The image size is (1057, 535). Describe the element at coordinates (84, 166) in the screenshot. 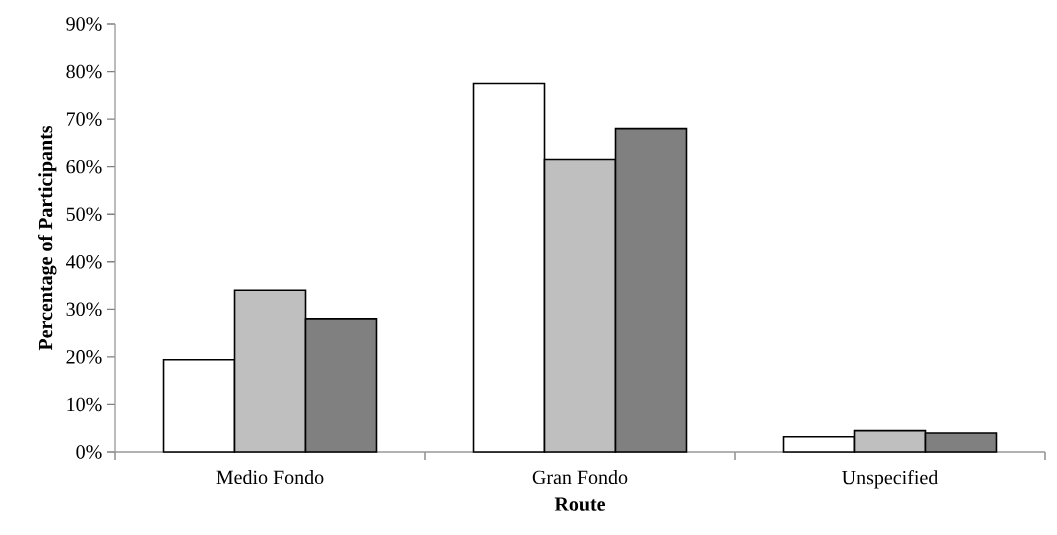

I see `y-tick-label: 60%` at that location.